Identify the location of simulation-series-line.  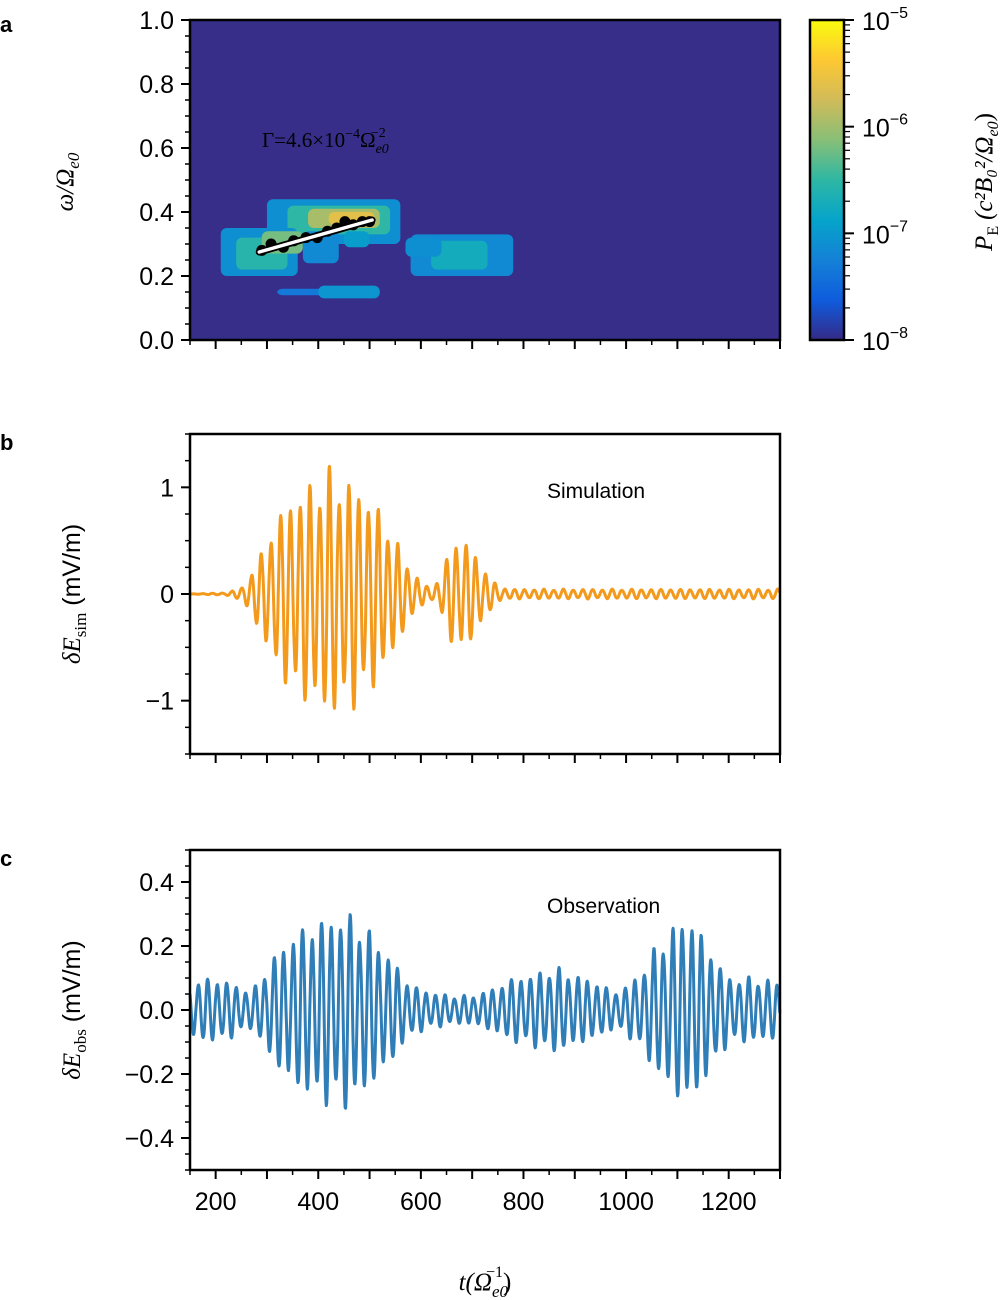
(485, 587).